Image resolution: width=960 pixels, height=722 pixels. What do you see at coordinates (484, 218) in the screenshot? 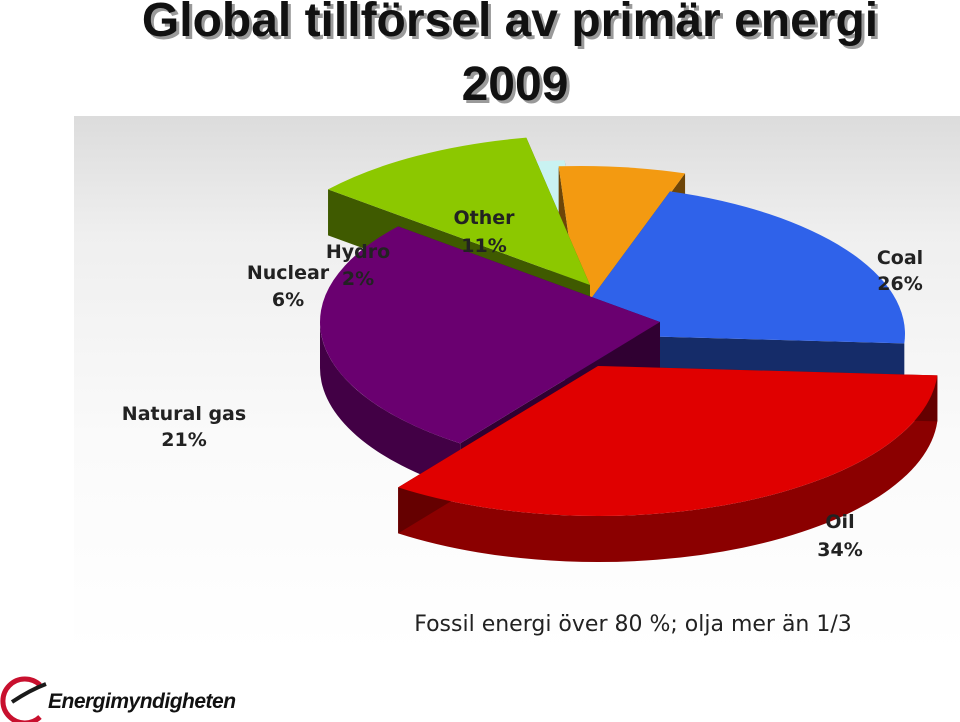
I see `slice-name-other: Other` at bounding box center [484, 218].